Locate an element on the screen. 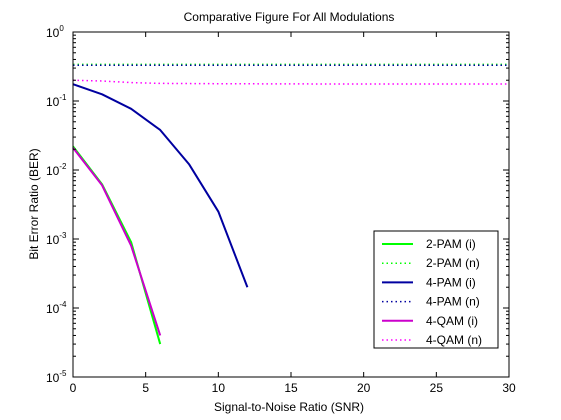 The height and width of the screenshot is (420, 561). x-tick-label-0: 0 is located at coordinates (73, 388).